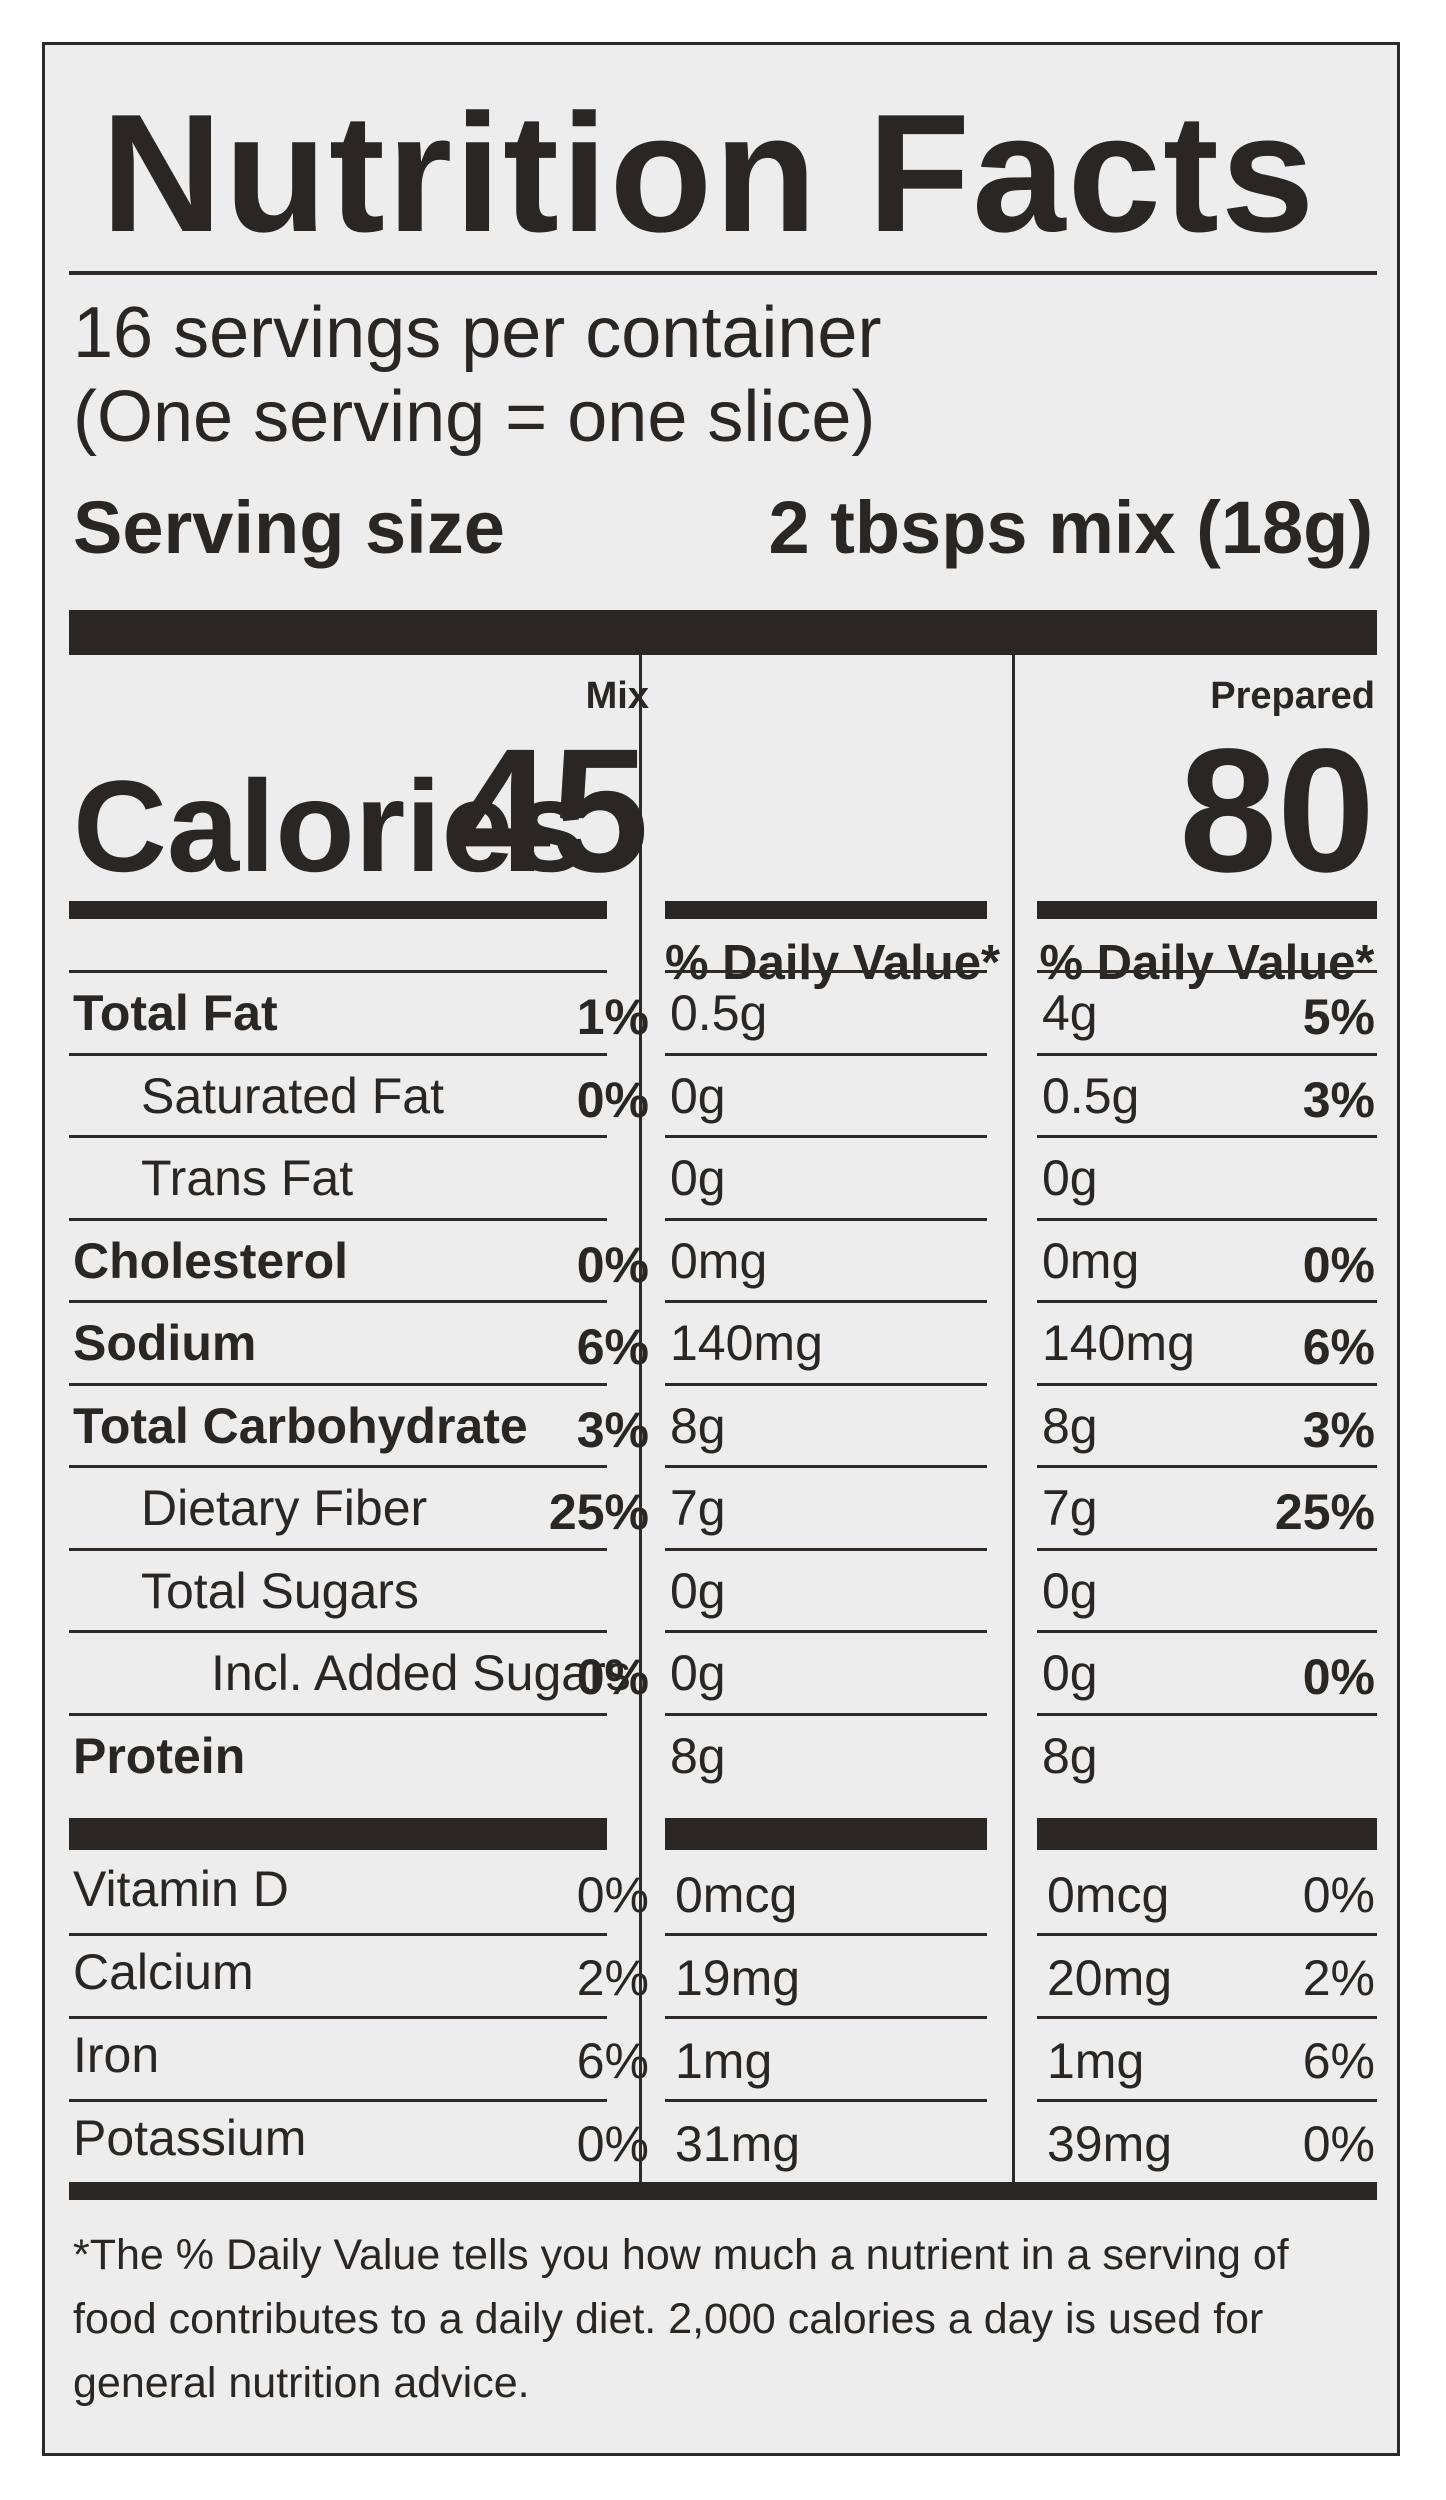  What do you see at coordinates (1338, 2061) in the screenshot?
I see `vitamin-prepared-dv: 6%` at bounding box center [1338, 2061].